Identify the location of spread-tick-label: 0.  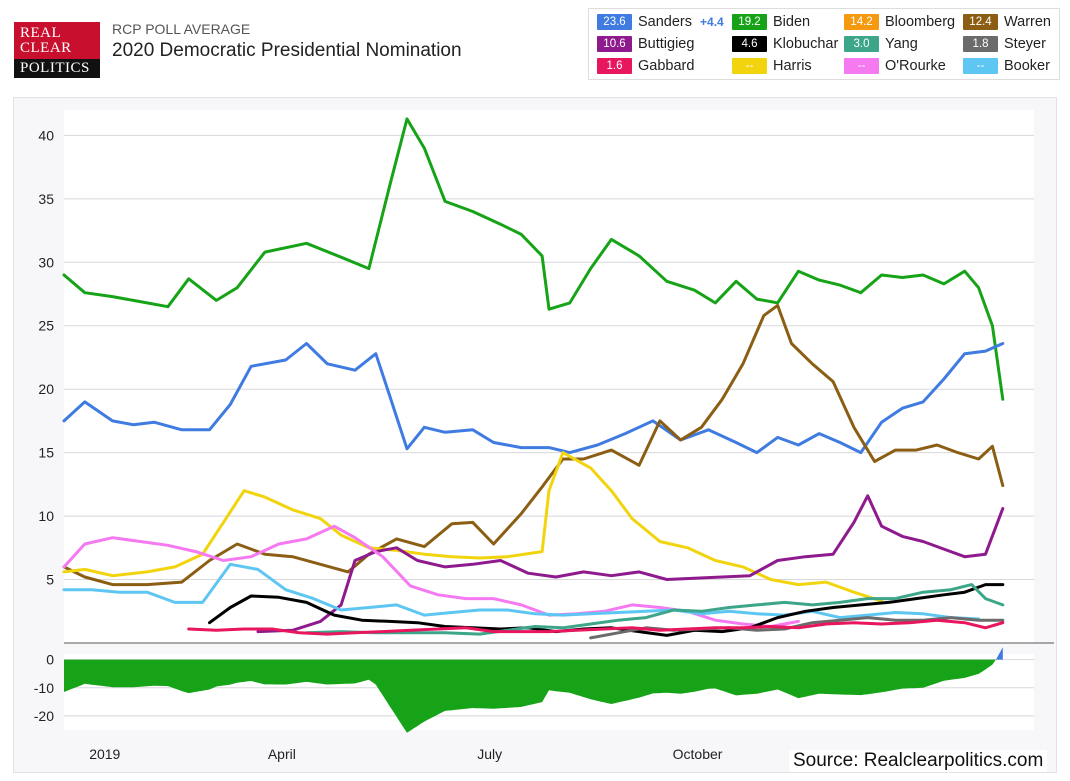
(50, 660).